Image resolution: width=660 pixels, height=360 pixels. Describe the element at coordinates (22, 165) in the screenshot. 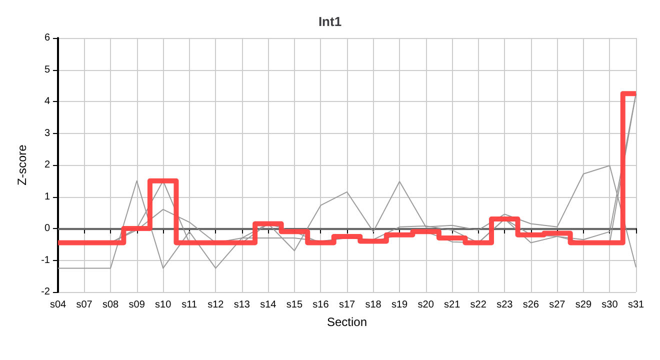

I see `y-axis-title: Z-score` at that location.